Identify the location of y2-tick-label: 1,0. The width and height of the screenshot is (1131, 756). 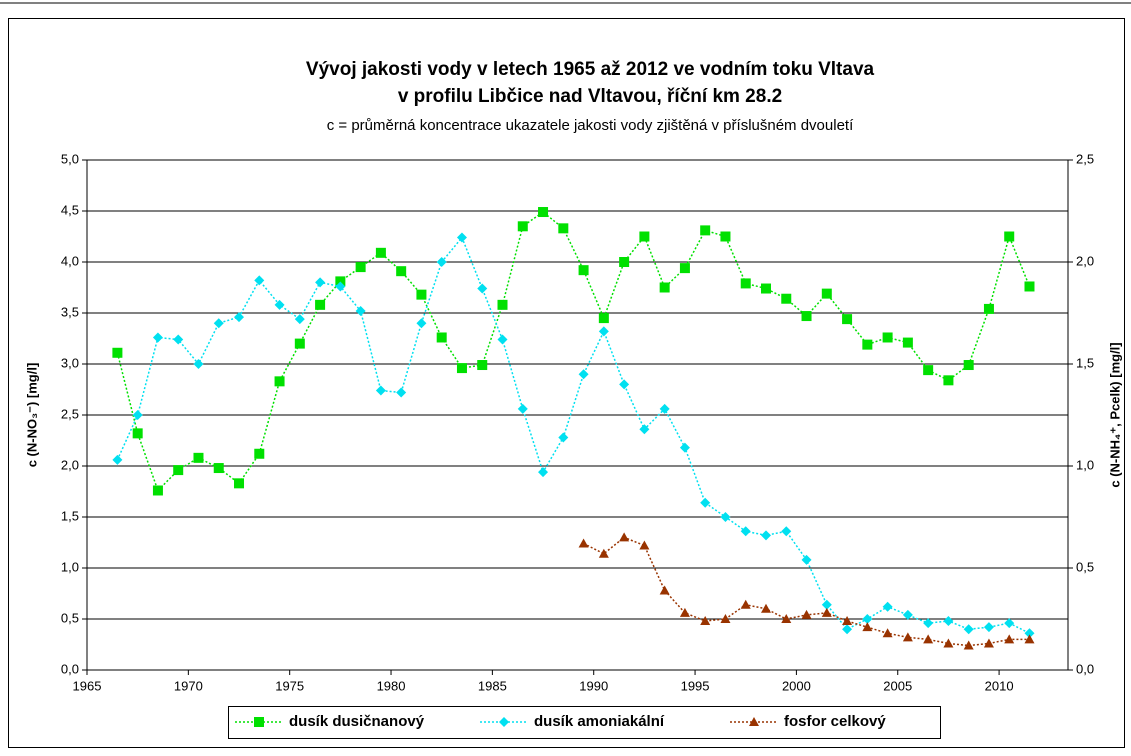
(1085, 464).